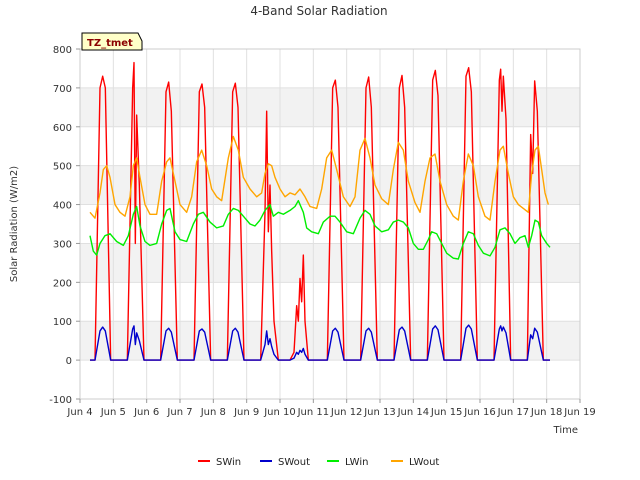 The height and width of the screenshot is (480, 640). Describe the element at coordinates (62, 89) in the screenshot. I see `y-tick-label-8: 700` at that location.